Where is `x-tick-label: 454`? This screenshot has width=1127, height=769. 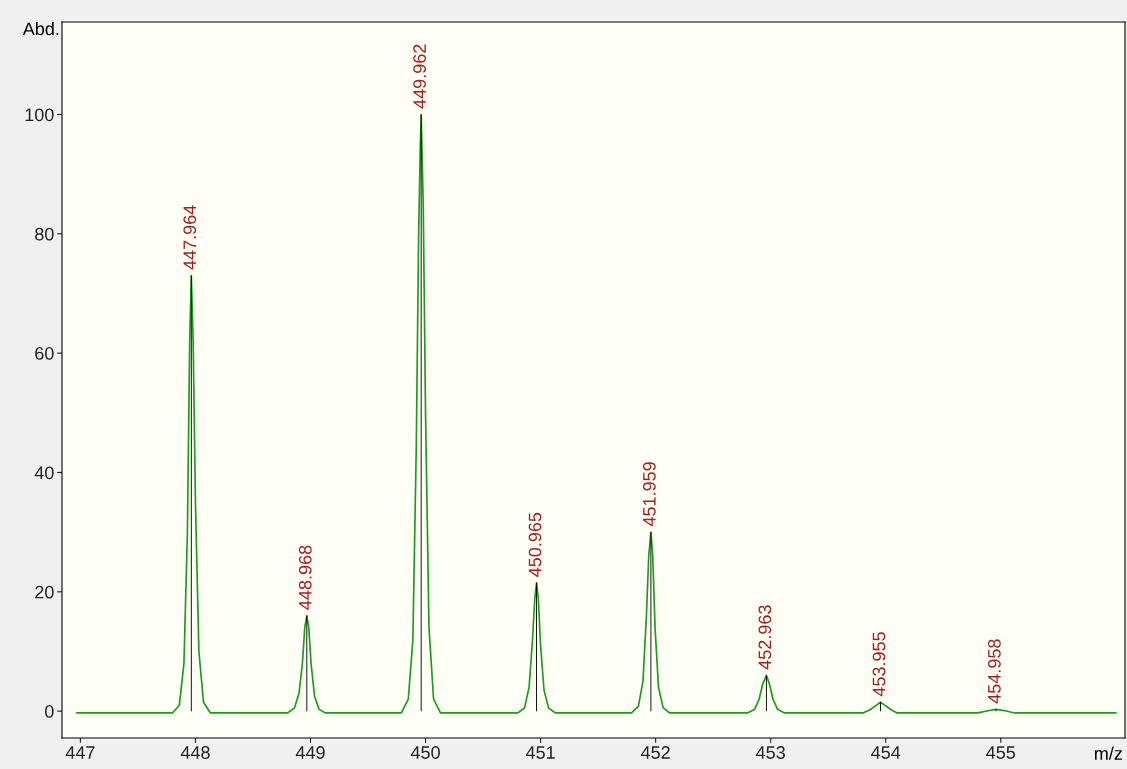
x-tick-label: 454 is located at coordinates (886, 752).